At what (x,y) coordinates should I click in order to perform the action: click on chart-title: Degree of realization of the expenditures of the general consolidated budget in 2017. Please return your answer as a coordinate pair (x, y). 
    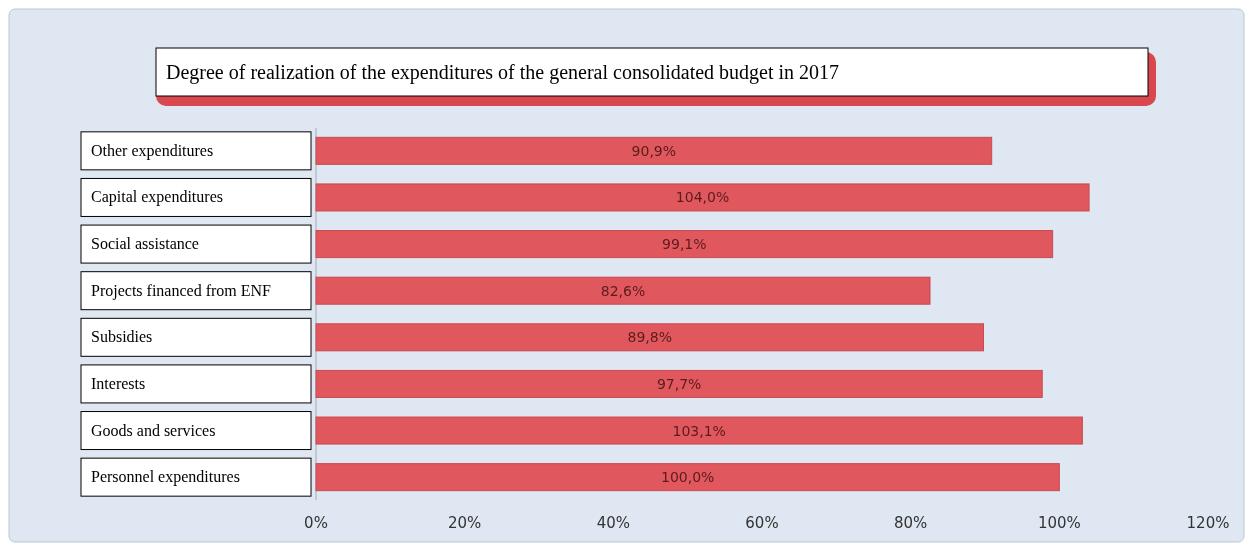
    Looking at the image, I should click on (503, 72).